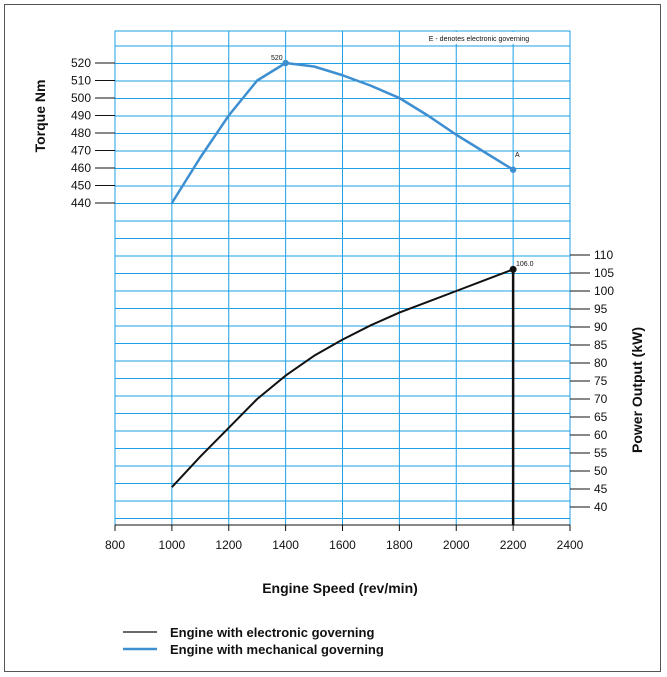 Image resolution: width=667 pixels, height=677 pixels. I want to click on x-tick-label: 2400, so click(570, 545).